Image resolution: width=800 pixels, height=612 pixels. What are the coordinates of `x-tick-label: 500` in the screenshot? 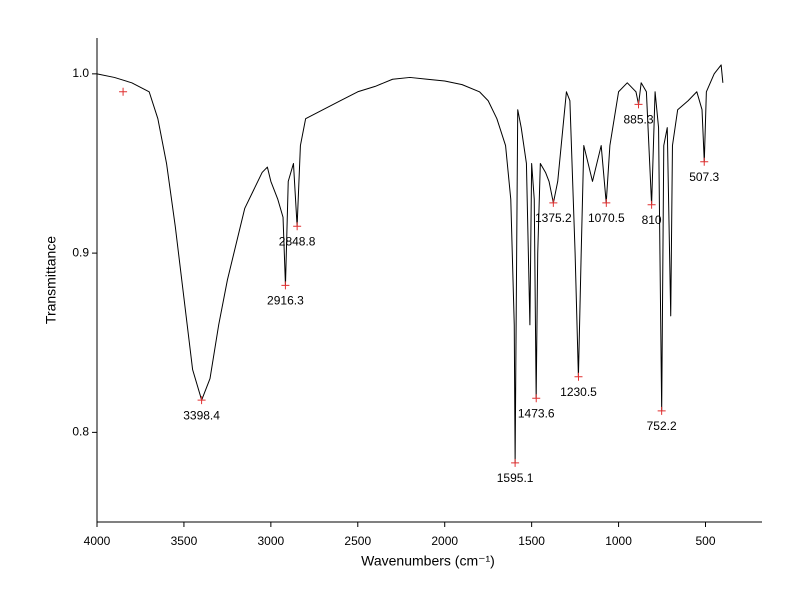 It's located at (705, 541).